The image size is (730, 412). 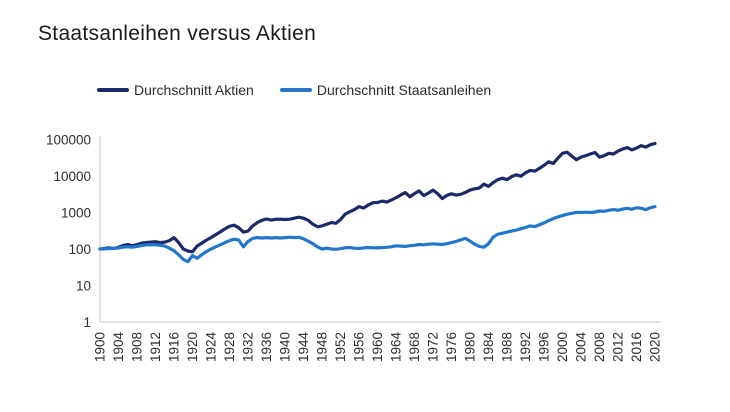 What do you see at coordinates (414, 347) in the screenshot?
I see `x-tick-label: 1968` at bounding box center [414, 347].